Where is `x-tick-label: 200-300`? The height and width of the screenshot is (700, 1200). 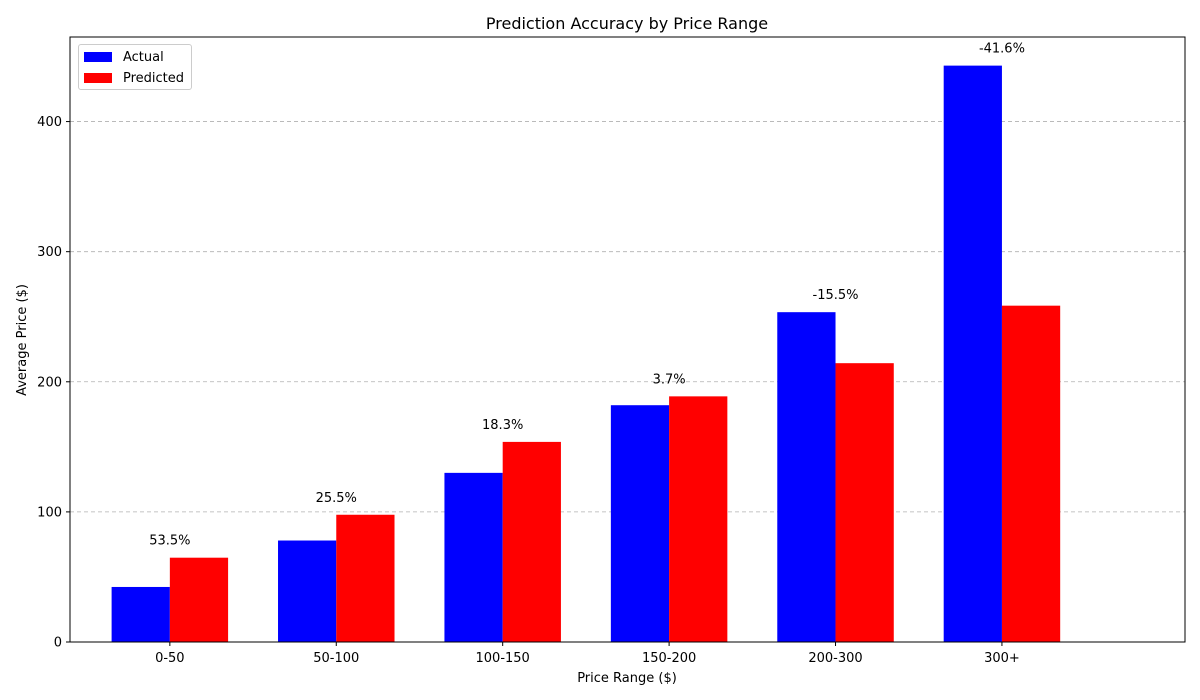 x-tick-label: 200-300 is located at coordinates (835, 658).